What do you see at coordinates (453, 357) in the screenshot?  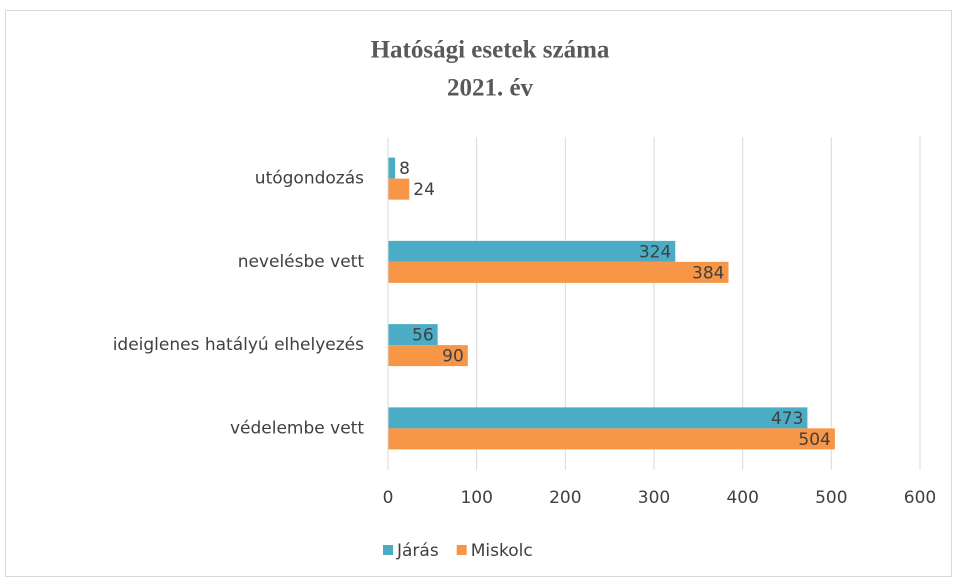 I see `data-label: 90` at bounding box center [453, 357].